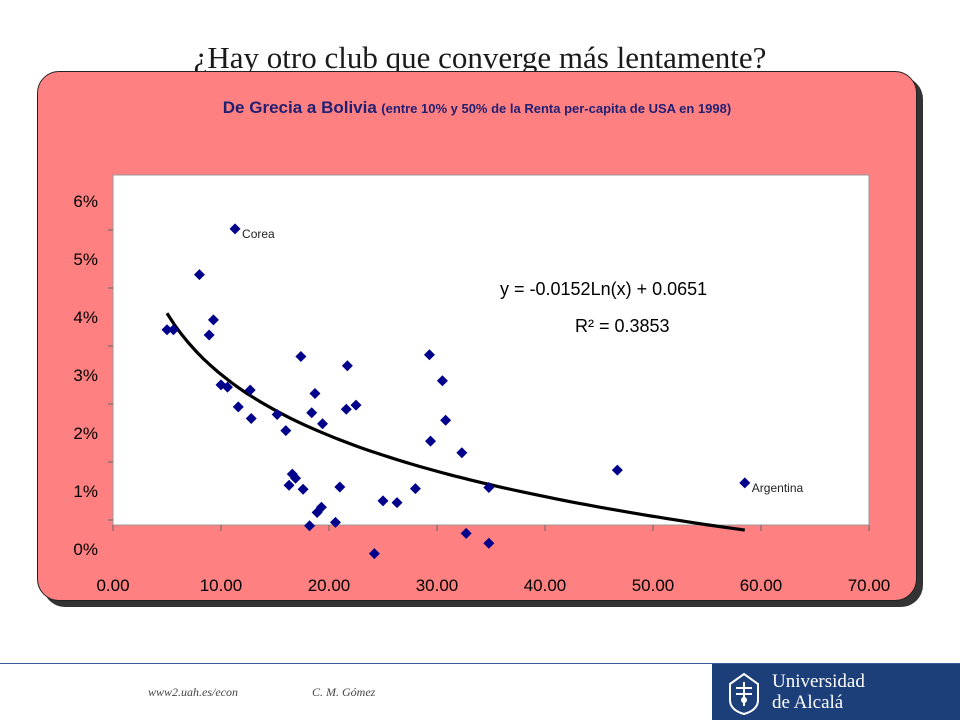  Describe the element at coordinates (761, 585) in the screenshot. I see `x-tick-label: 60.00` at that location.